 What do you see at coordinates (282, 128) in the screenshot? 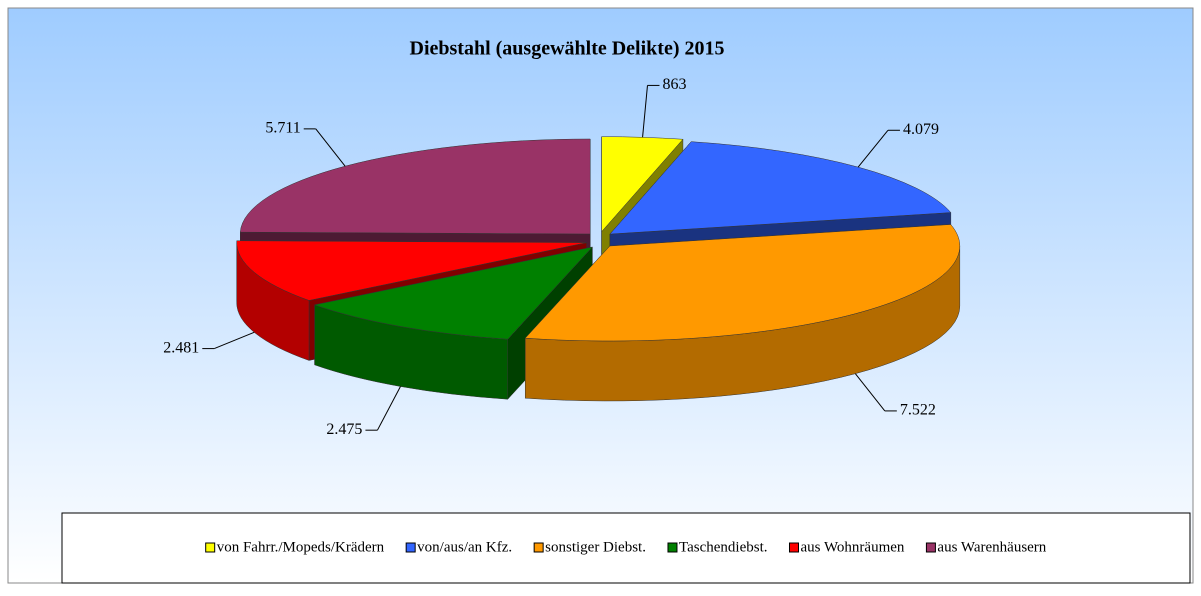
I see `data-label: 5.711` at bounding box center [282, 128].